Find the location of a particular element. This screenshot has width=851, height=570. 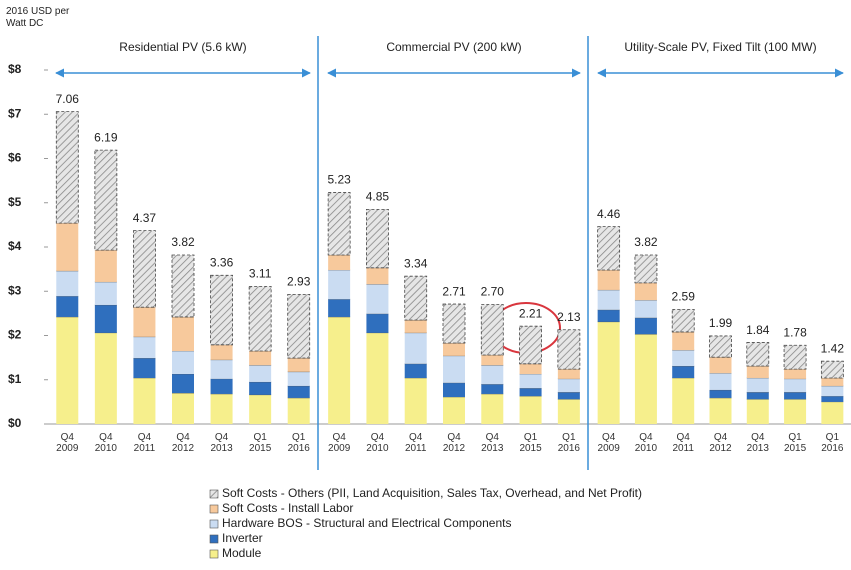

y-tick-label: $5 is located at coordinates (15, 202).